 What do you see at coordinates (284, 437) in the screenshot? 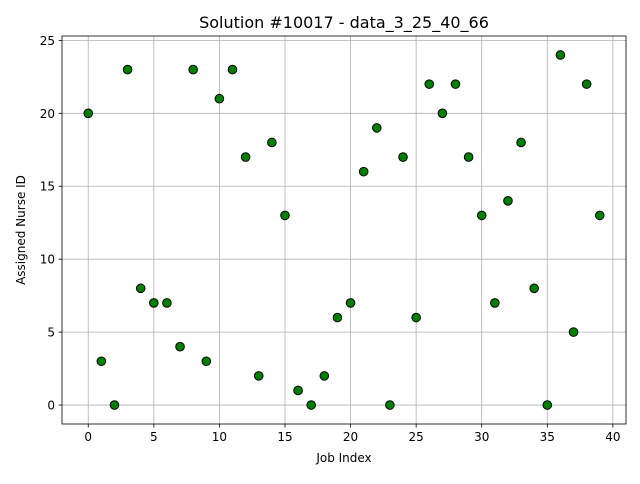
I see `x-tick-label: 15` at bounding box center [284, 437].